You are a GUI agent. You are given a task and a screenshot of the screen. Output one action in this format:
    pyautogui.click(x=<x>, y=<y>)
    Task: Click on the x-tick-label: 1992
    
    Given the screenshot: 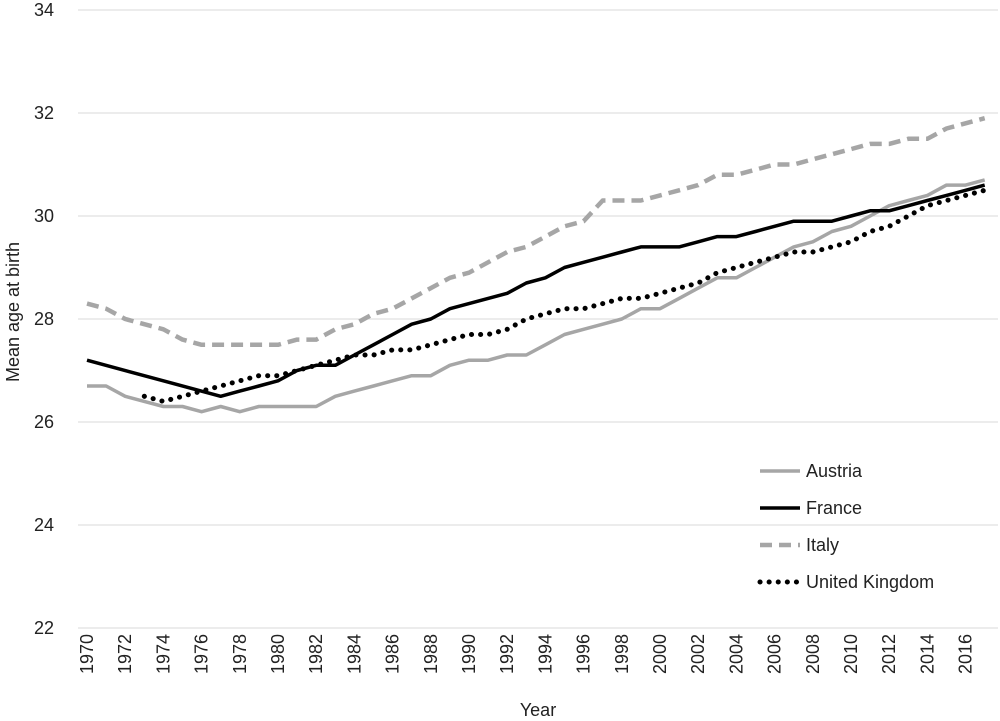 What is the action you would take?
    pyautogui.click(x=507, y=654)
    